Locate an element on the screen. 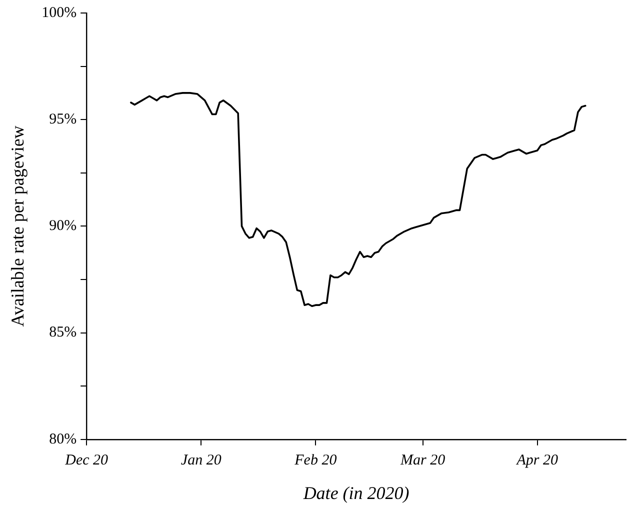 This screenshot has width=636, height=517. y-tick-label: 85% is located at coordinates (63, 332).